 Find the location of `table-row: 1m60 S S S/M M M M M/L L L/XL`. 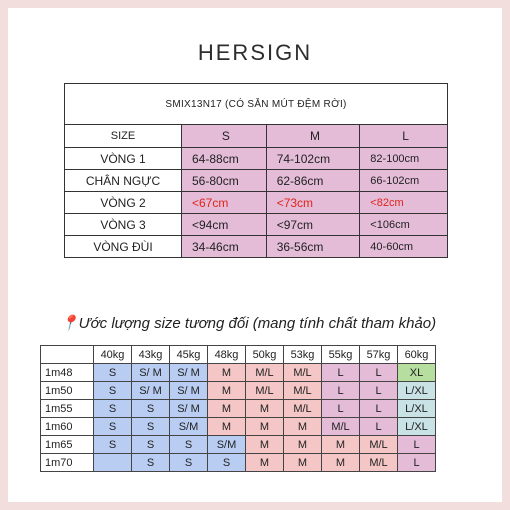

table-row: 1m60 S S S/M M M M M/L L L/XL is located at coordinates (238, 426).